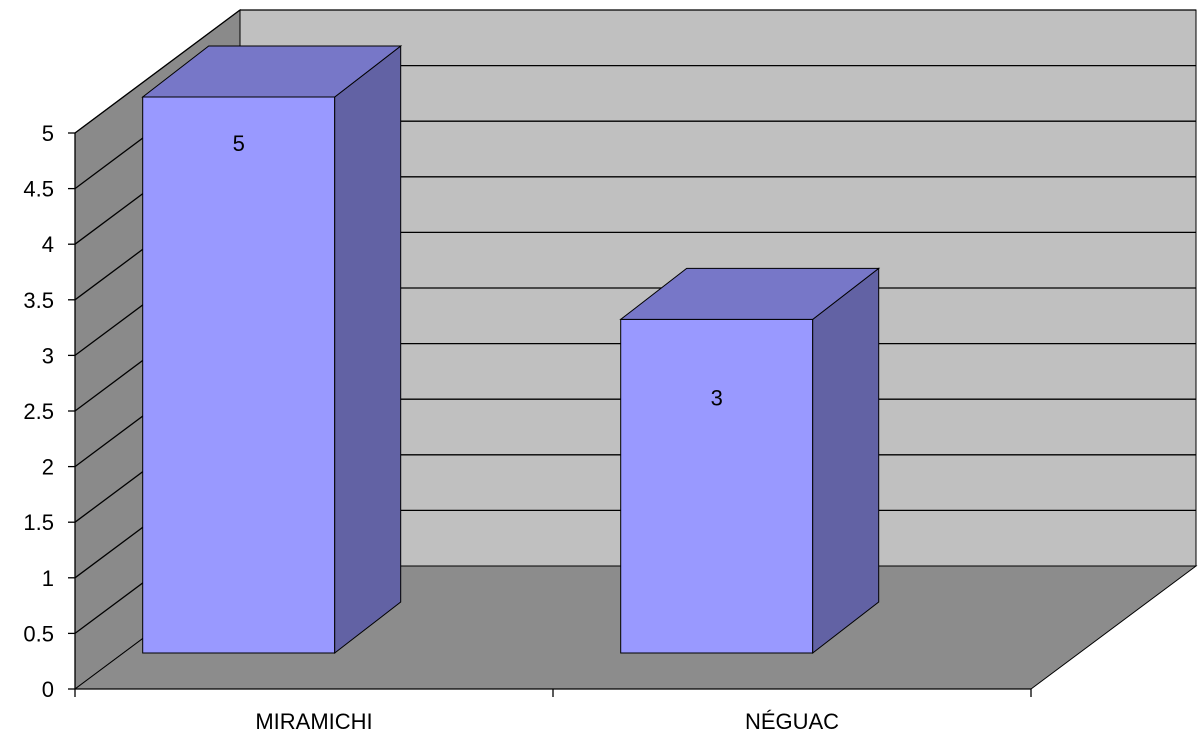 The height and width of the screenshot is (736, 1199). I want to click on y-tick-label: 5, so click(48, 133).